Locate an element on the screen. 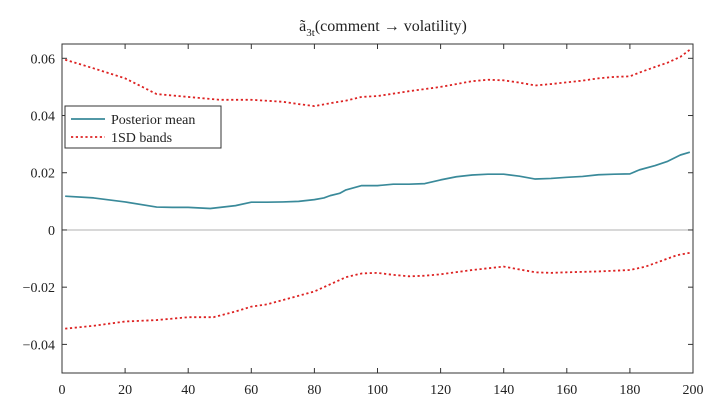  legend-box is located at coordinates (143, 127).